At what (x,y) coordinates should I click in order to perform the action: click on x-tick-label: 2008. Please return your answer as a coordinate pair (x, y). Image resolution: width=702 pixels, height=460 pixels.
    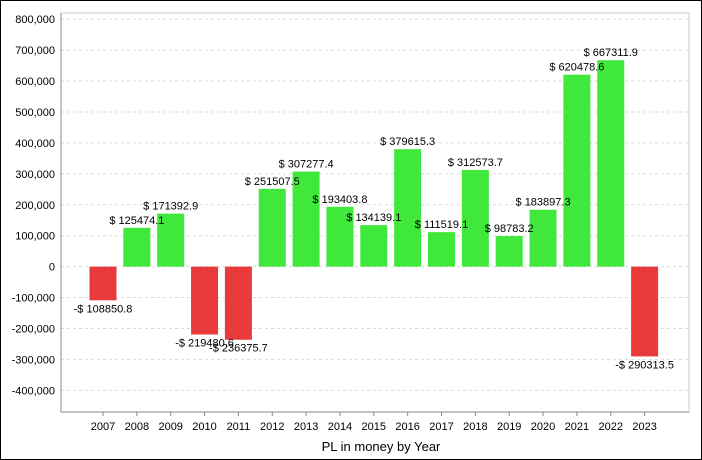
    Looking at the image, I should click on (137, 427).